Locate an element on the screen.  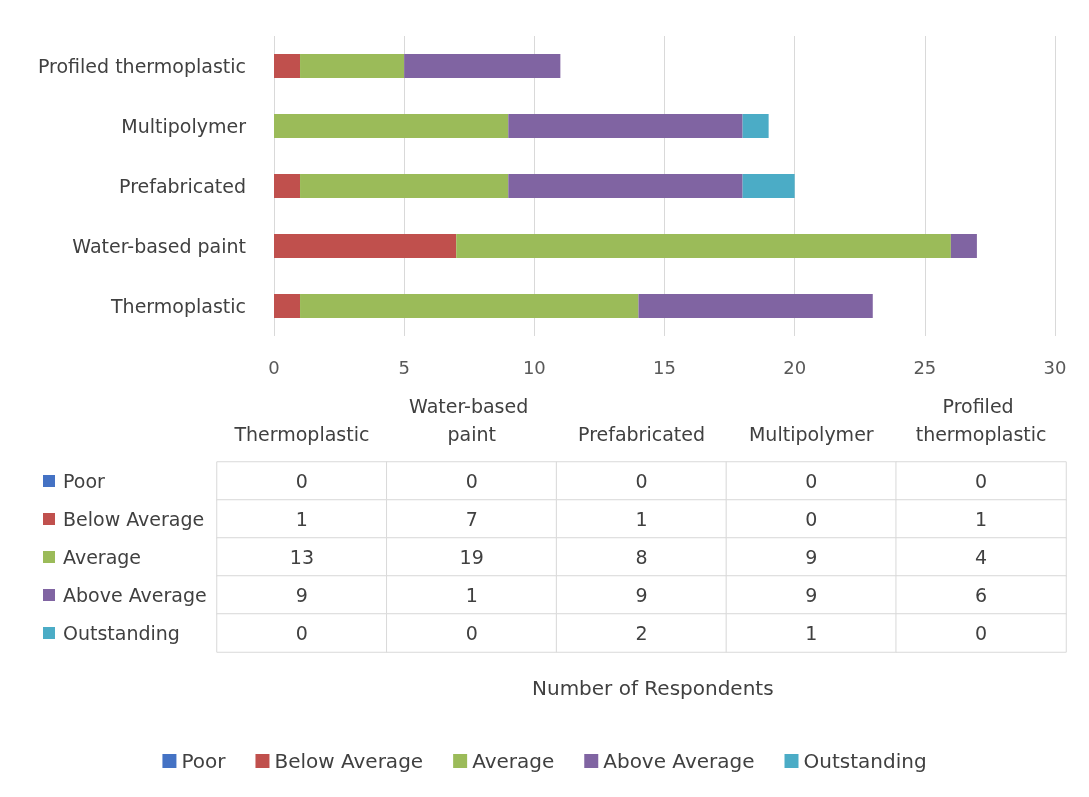
y-tick-label: Poor is located at coordinates (84, 481).